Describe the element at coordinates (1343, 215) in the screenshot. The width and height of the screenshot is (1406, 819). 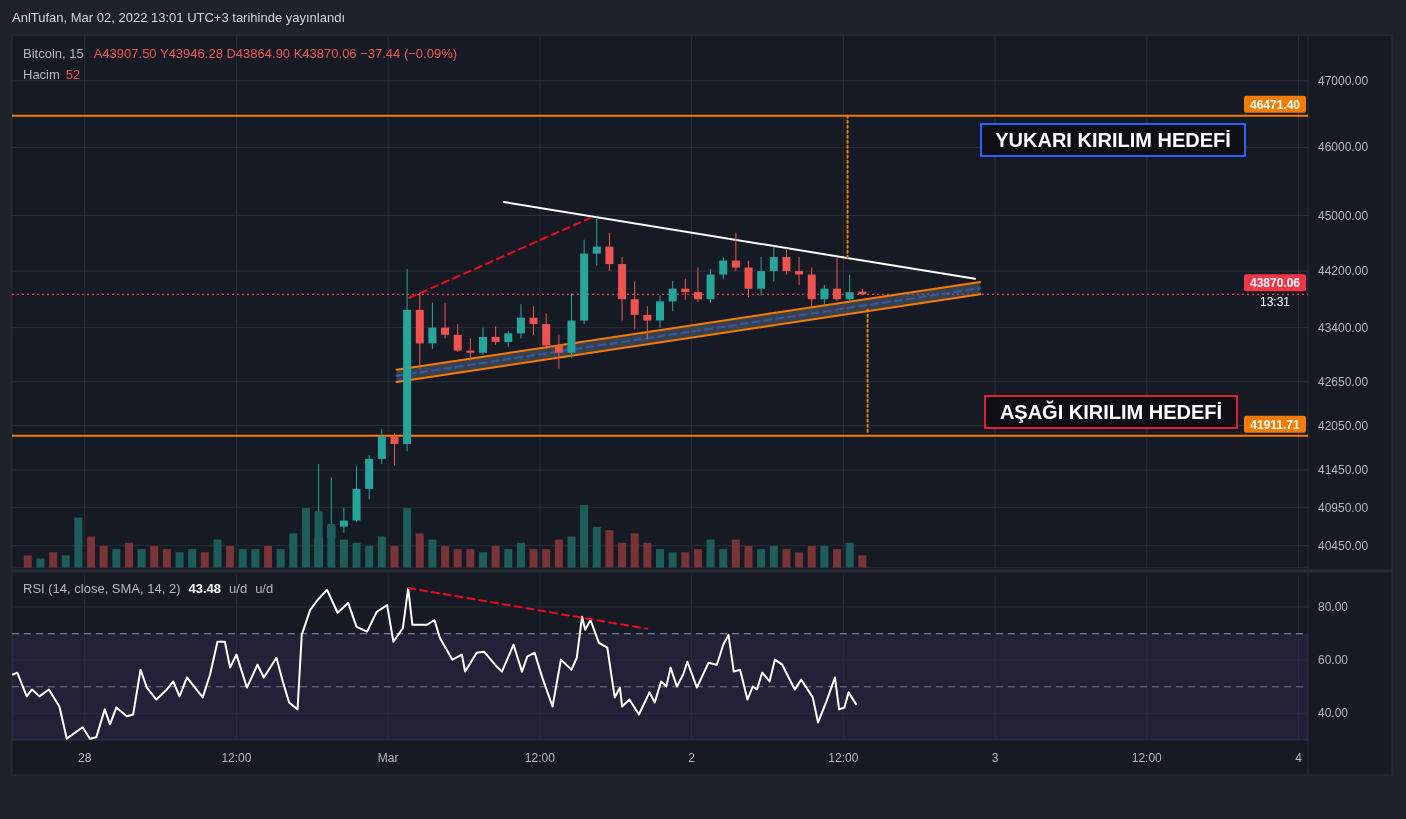
I see `y-tick-label: 45000.00` at that location.